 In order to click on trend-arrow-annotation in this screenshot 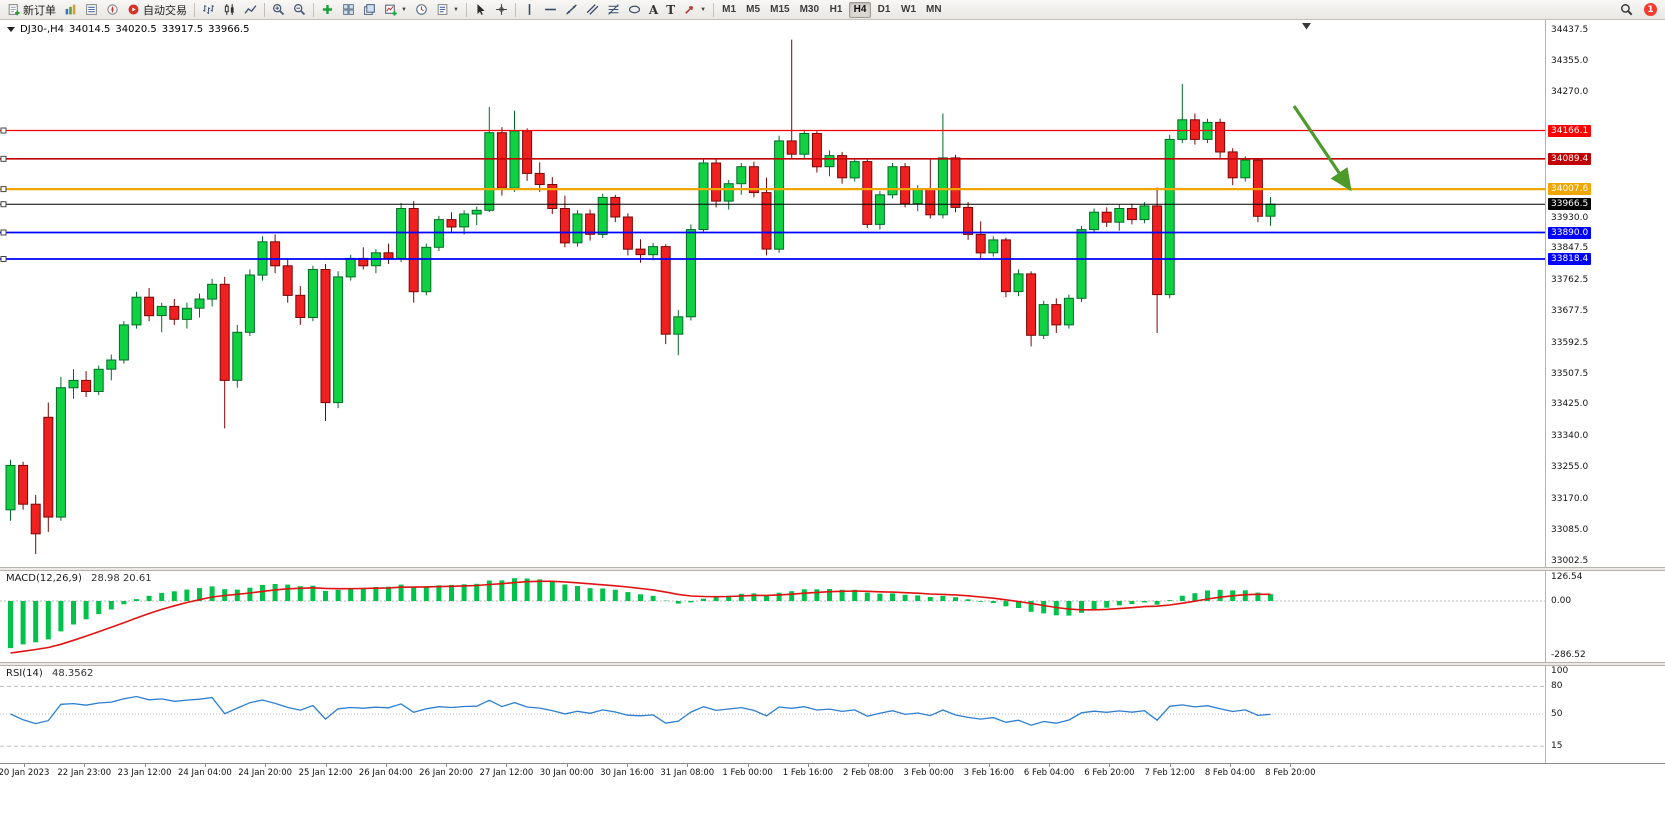, I will do `click(1322, 148)`.